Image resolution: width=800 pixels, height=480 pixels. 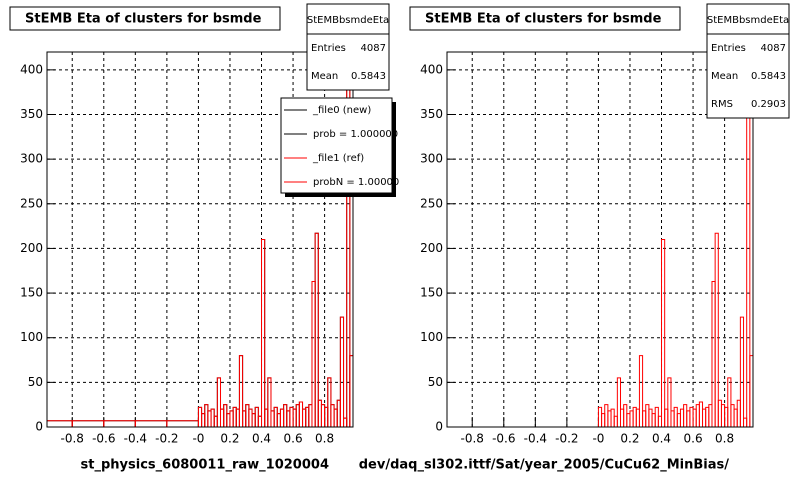 What do you see at coordinates (768, 104) in the screenshot?
I see `stats-value: 0.2903` at bounding box center [768, 104].